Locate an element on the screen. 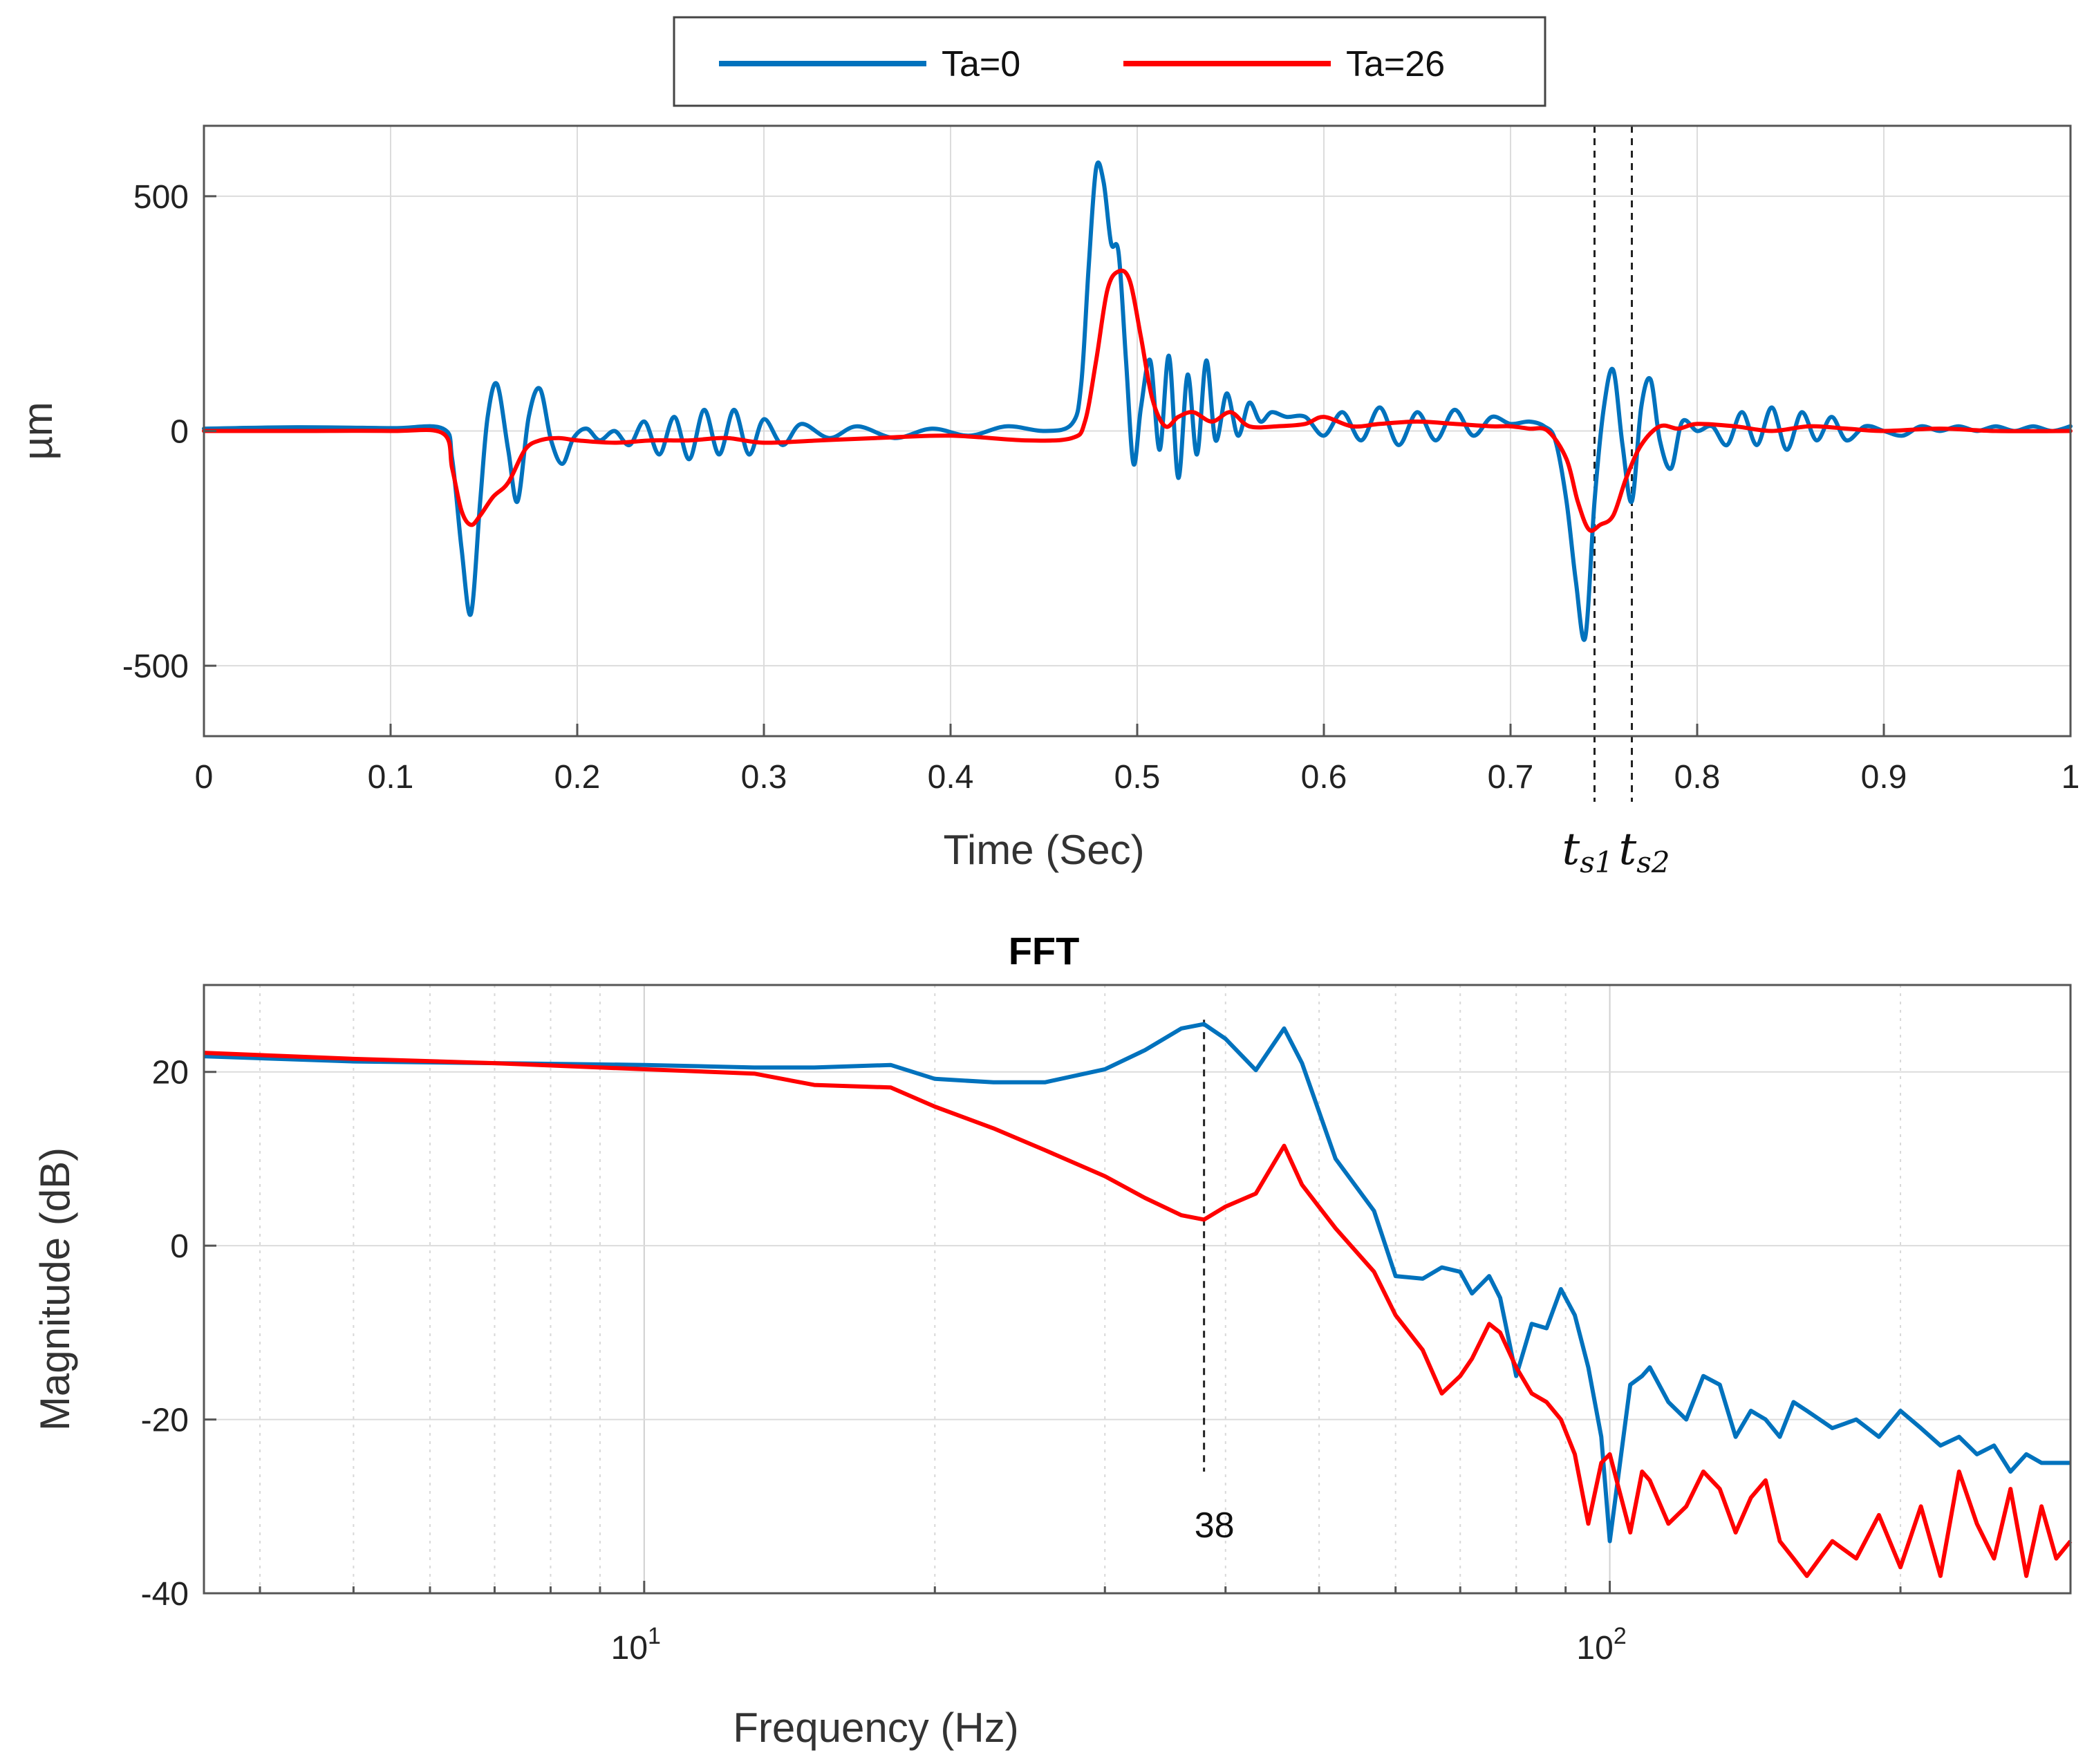  fft-x-tick-label: 10² is located at coordinates (1601, 1645).